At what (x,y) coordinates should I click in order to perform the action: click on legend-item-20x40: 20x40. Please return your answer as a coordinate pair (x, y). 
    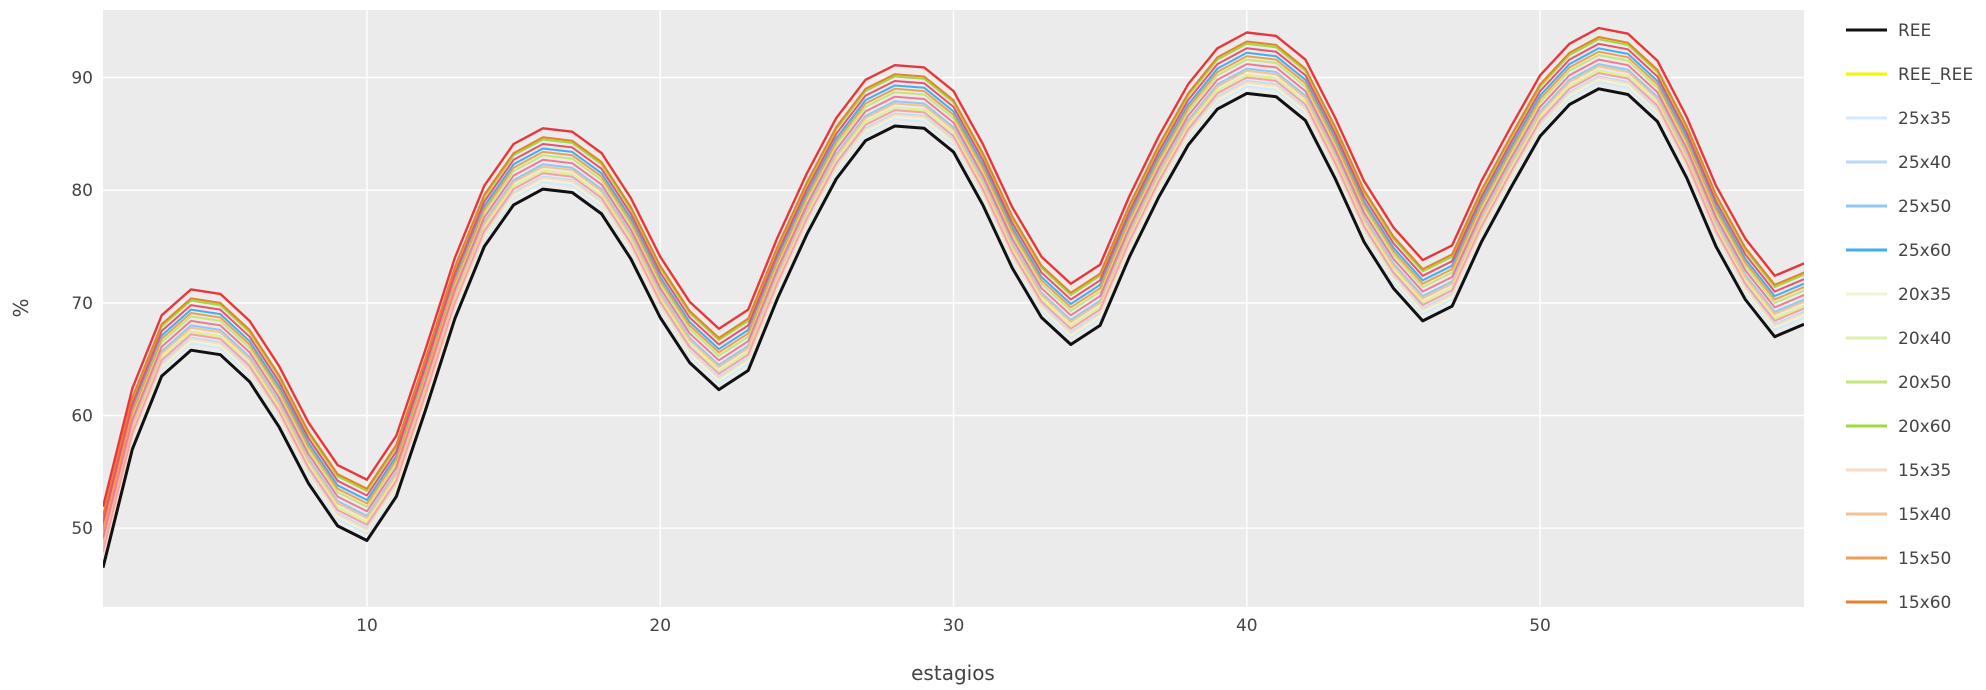
    Looking at the image, I should click on (1898, 339).